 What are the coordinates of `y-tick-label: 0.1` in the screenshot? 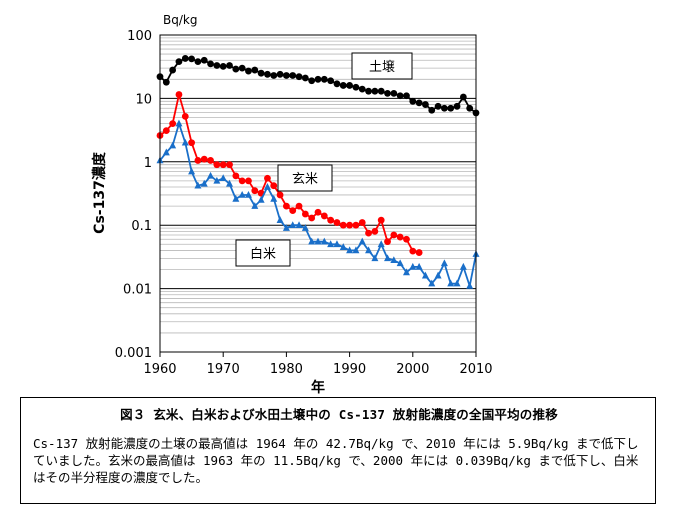 It's located at (141, 226).